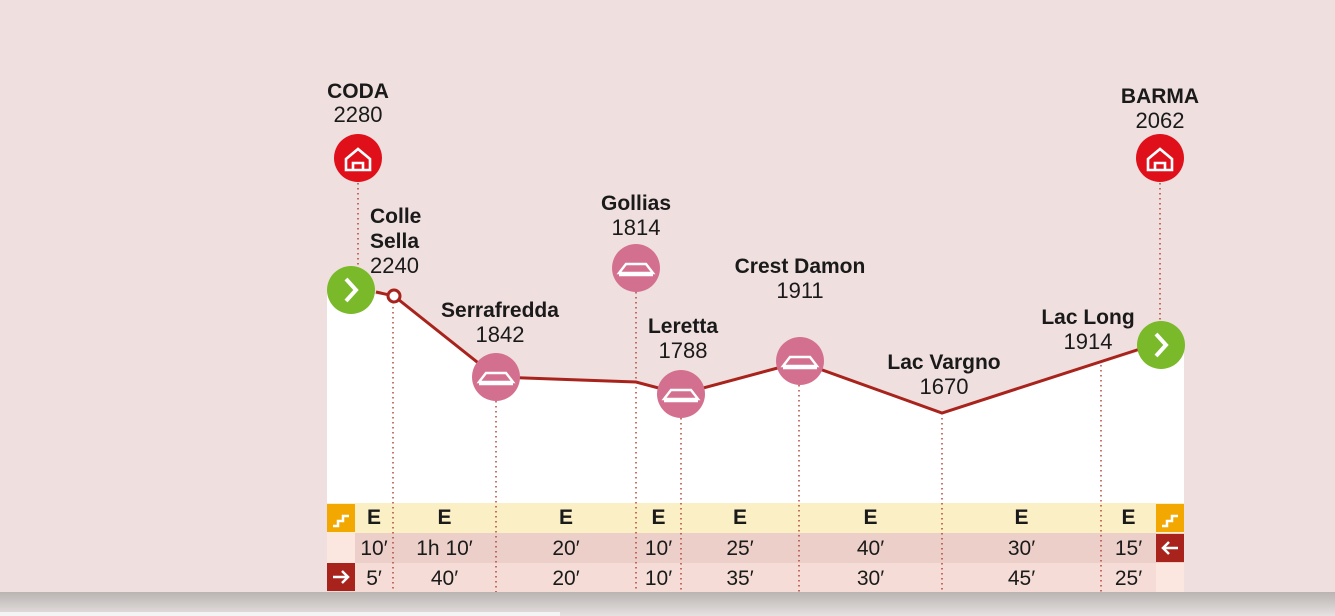 Image resolution: width=1335 pixels, height=616 pixels. What do you see at coordinates (1128, 548) in the screenshot?
I see `time-cell: 15′` at bounding box center [1128, 548].